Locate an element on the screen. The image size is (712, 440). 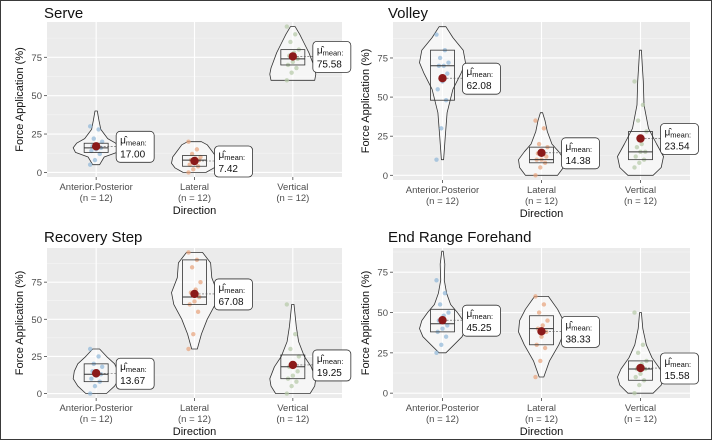
x-tick-label: Anterior.Posterior is located at coordinates (442, 190).